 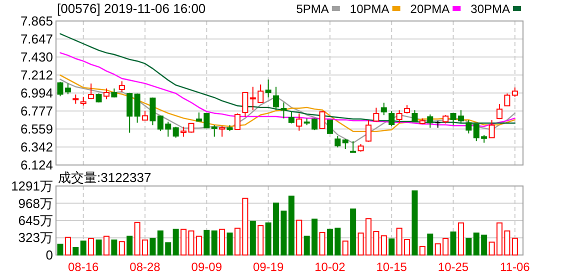 I want to click on y-tick-label: 968万, so click(x=35, y=203).